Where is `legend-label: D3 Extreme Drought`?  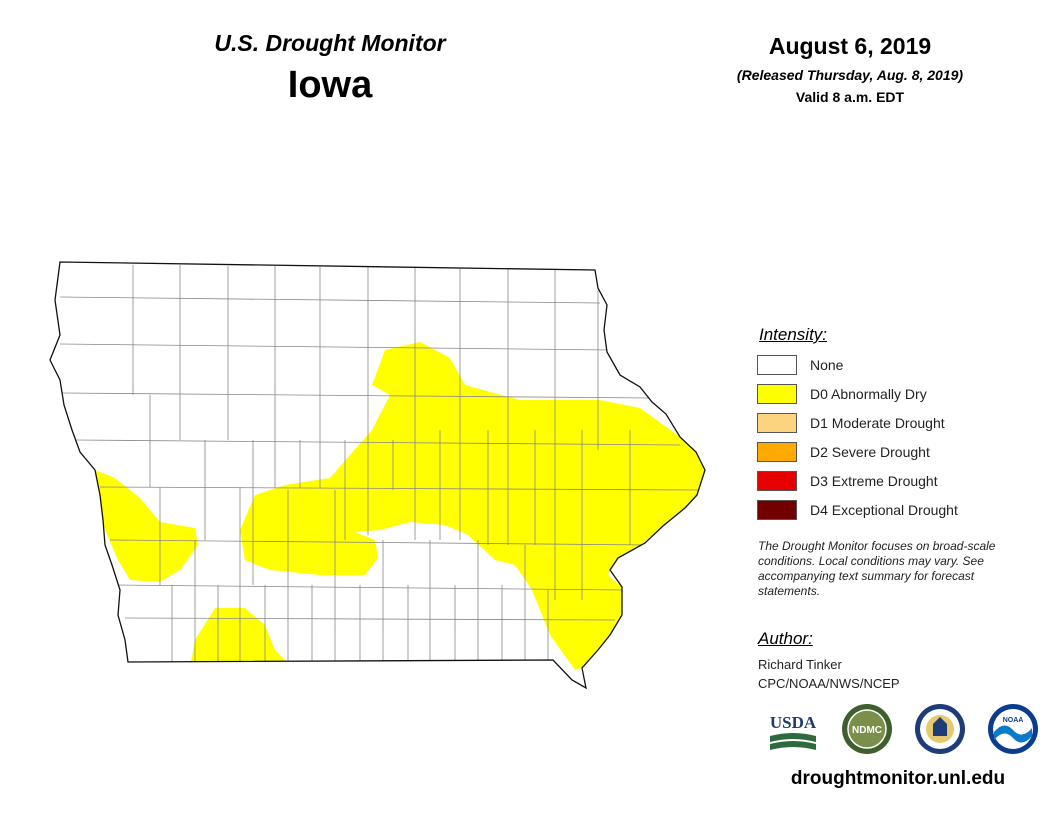 legend-label: D3 Extreme Drought is located at coordinates (874, 481).